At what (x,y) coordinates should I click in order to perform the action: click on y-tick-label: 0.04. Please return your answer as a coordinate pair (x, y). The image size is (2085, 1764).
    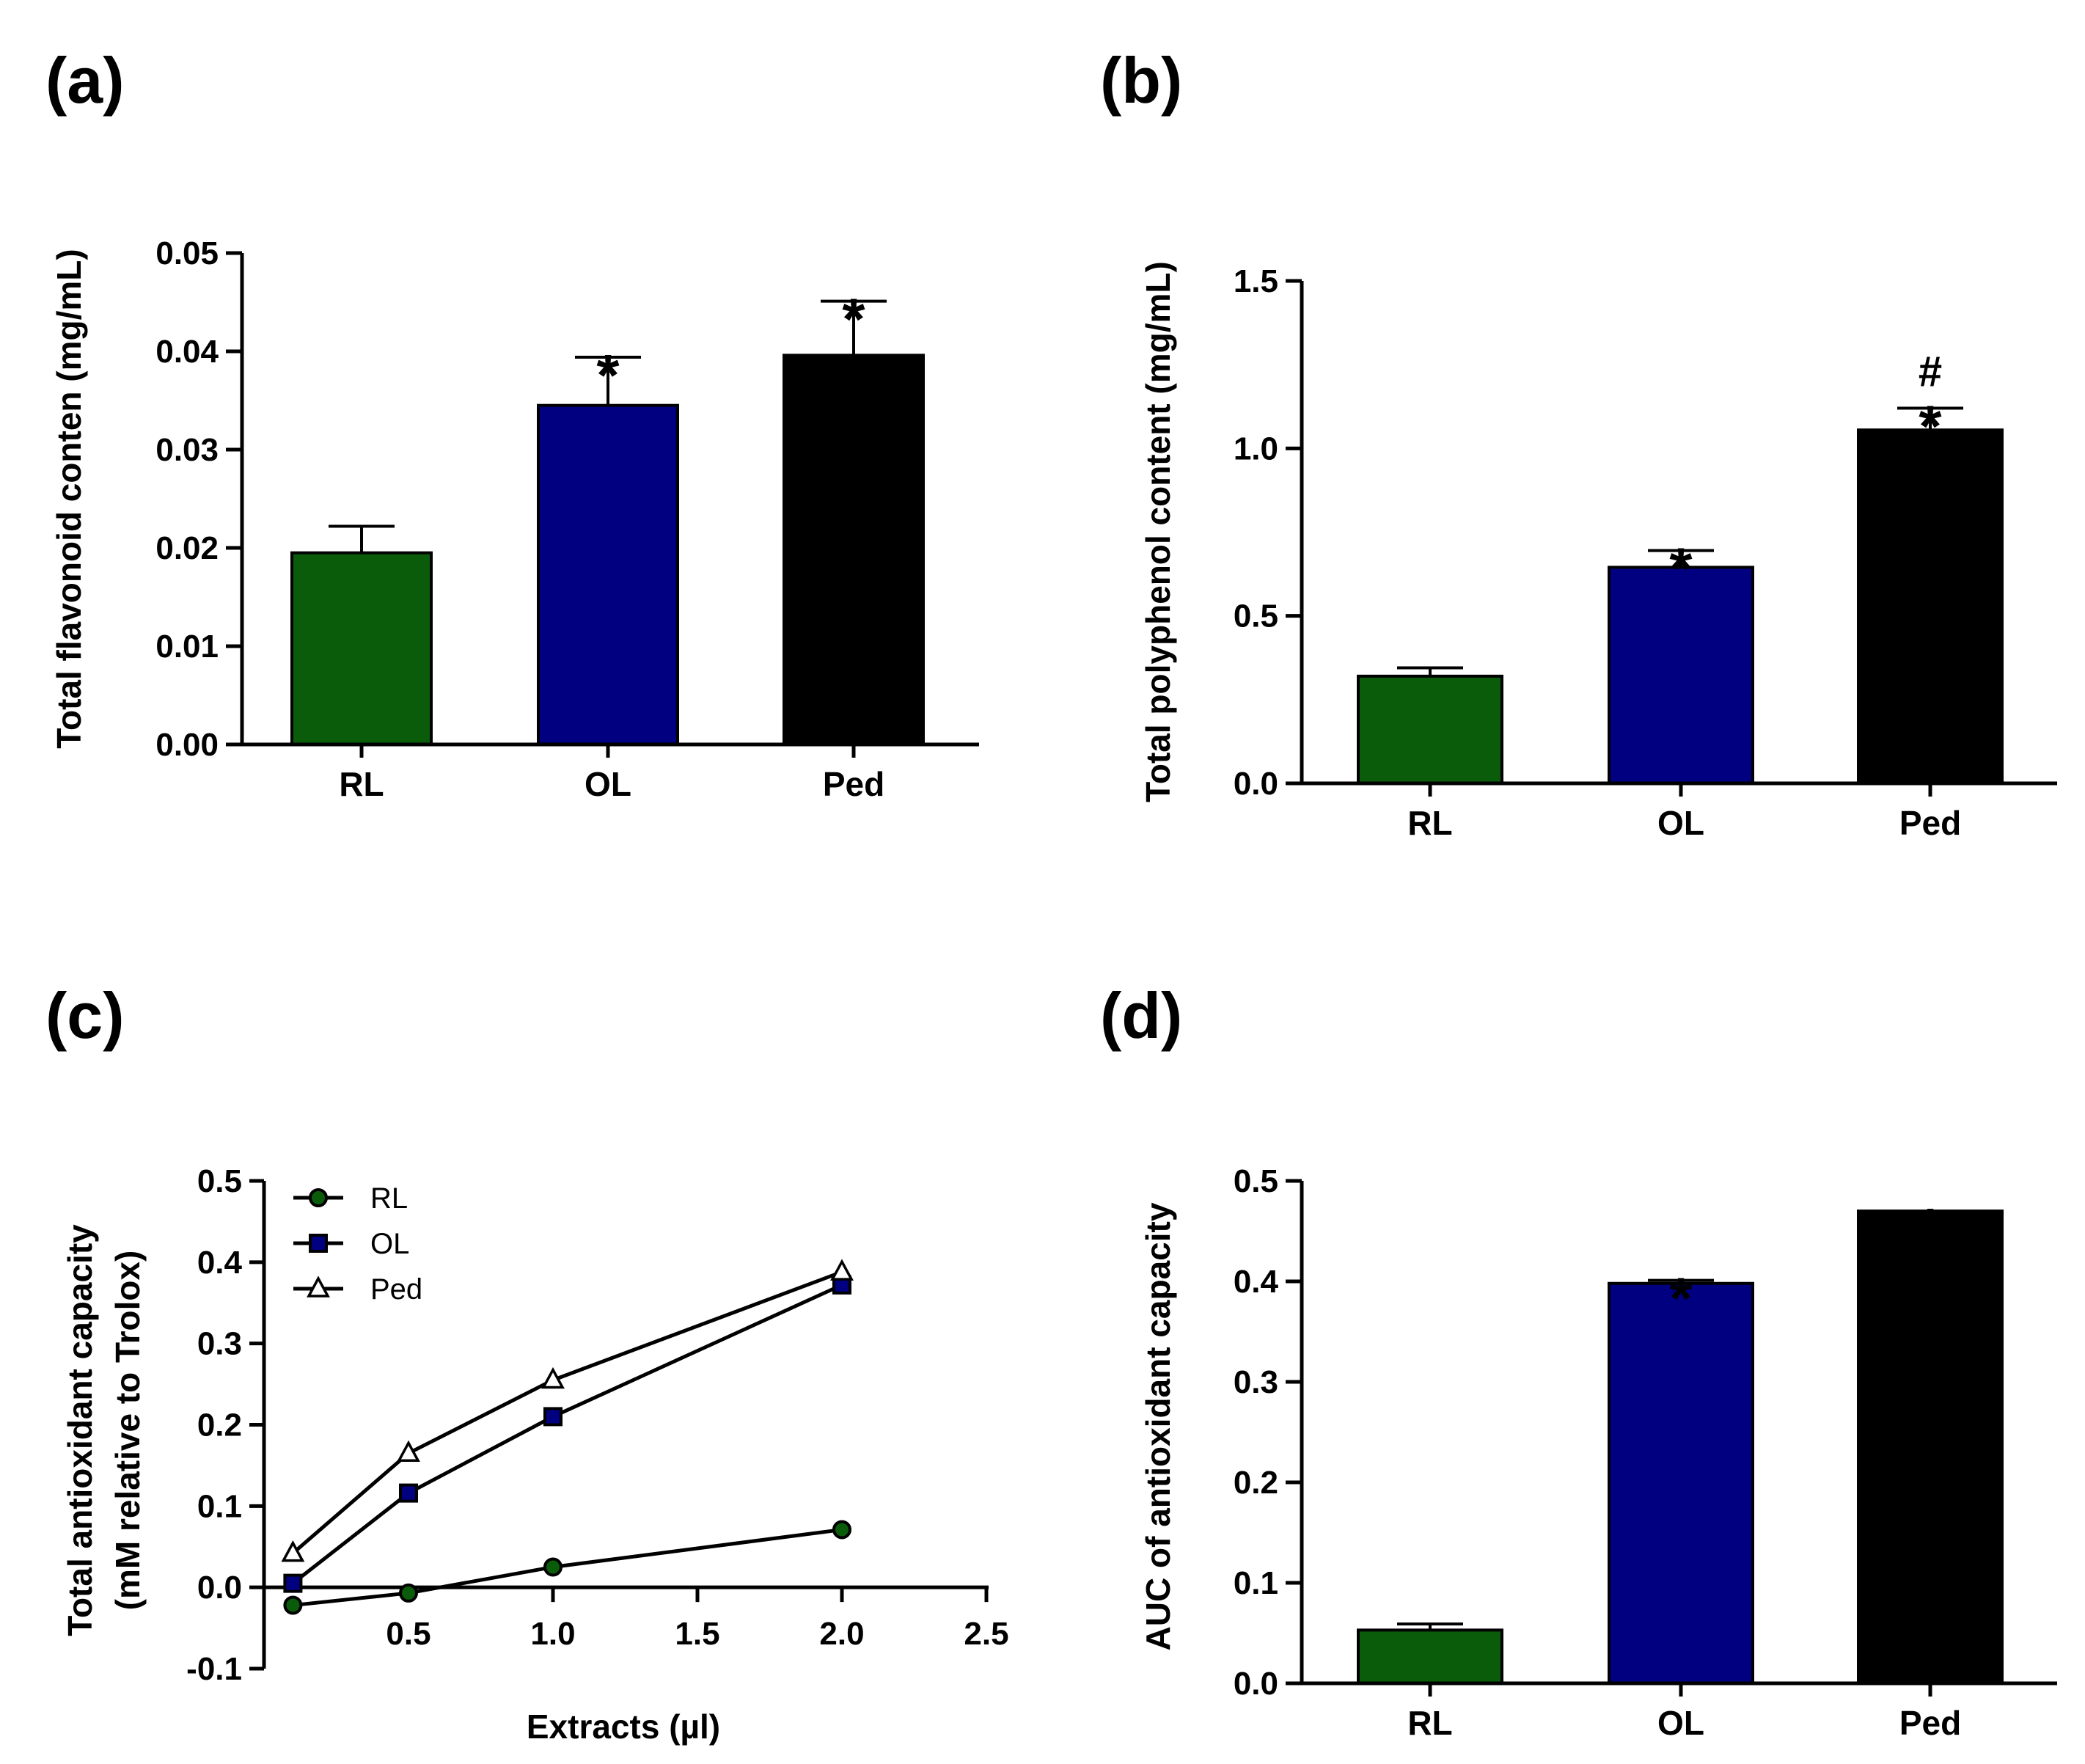
    Looking at the image, I should click on (187, 352).